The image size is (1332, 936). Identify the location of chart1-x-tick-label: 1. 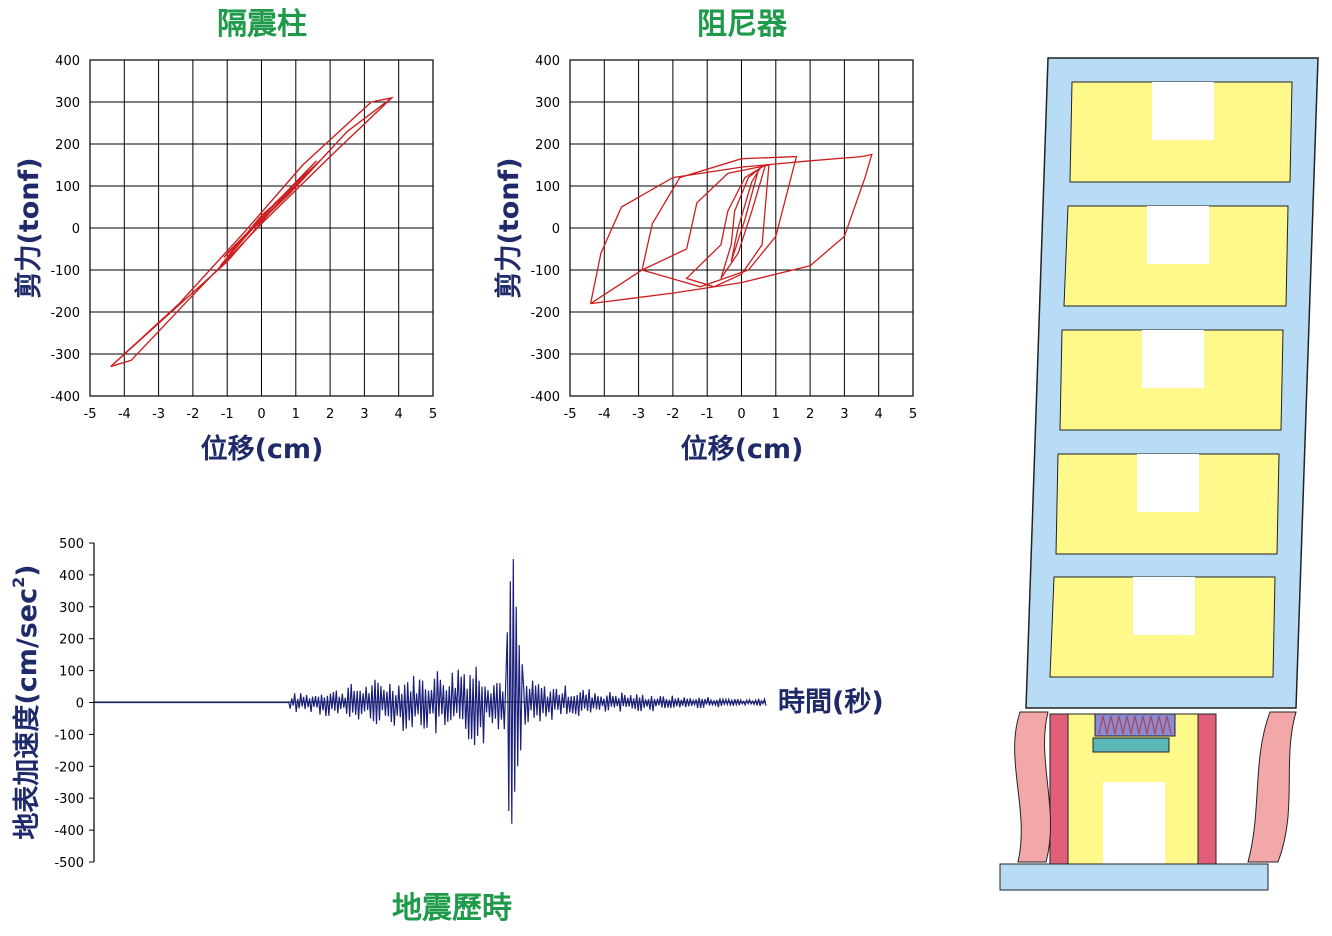
(296, 414).